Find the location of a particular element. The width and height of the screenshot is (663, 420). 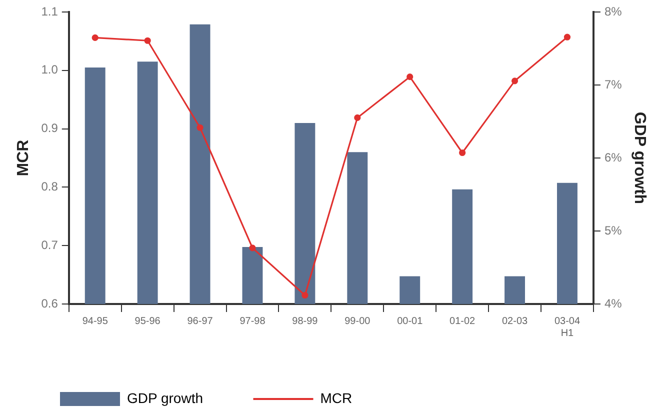

y2-tick-label: 6% is located at coordinates (613, 157).